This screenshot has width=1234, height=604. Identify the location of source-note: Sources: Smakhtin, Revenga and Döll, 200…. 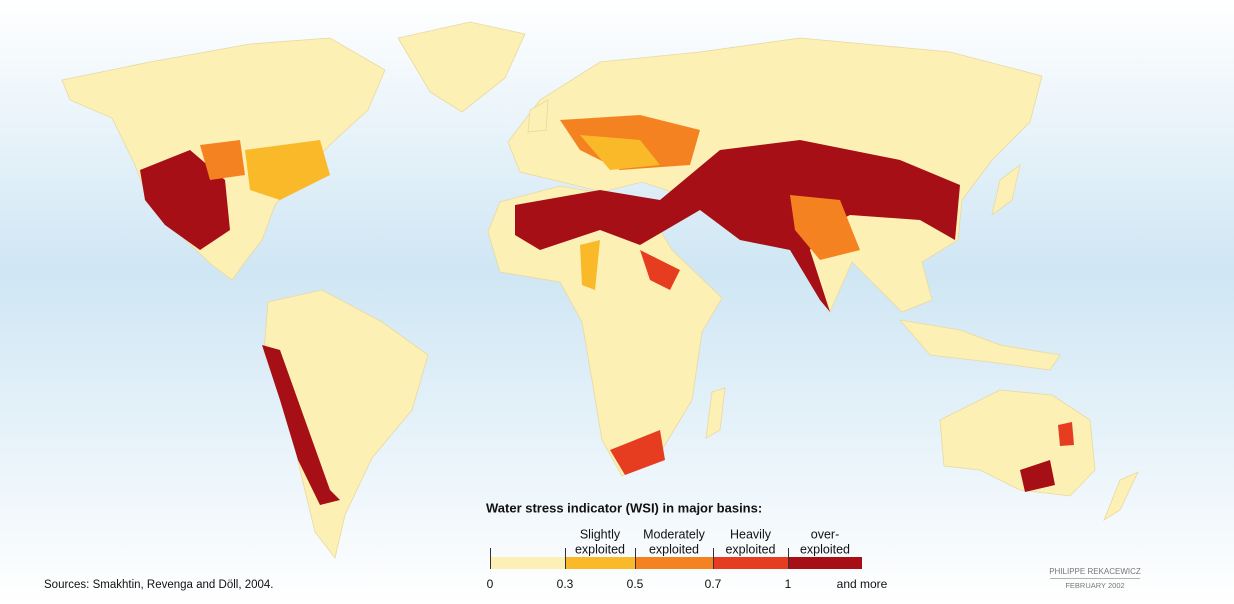
(159, 585).